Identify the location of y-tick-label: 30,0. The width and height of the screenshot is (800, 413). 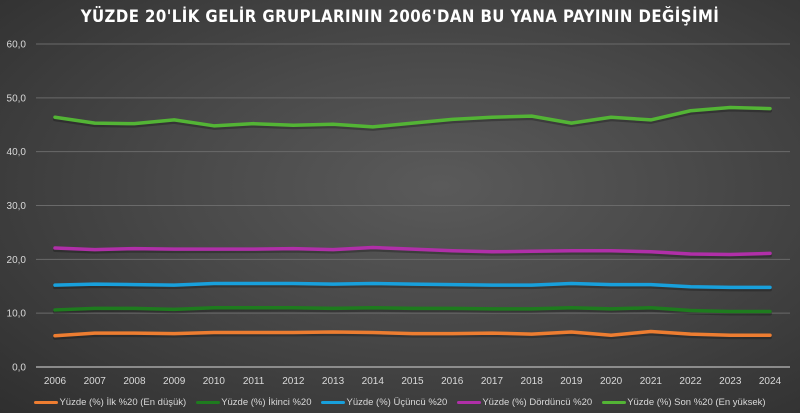
(17, 206).